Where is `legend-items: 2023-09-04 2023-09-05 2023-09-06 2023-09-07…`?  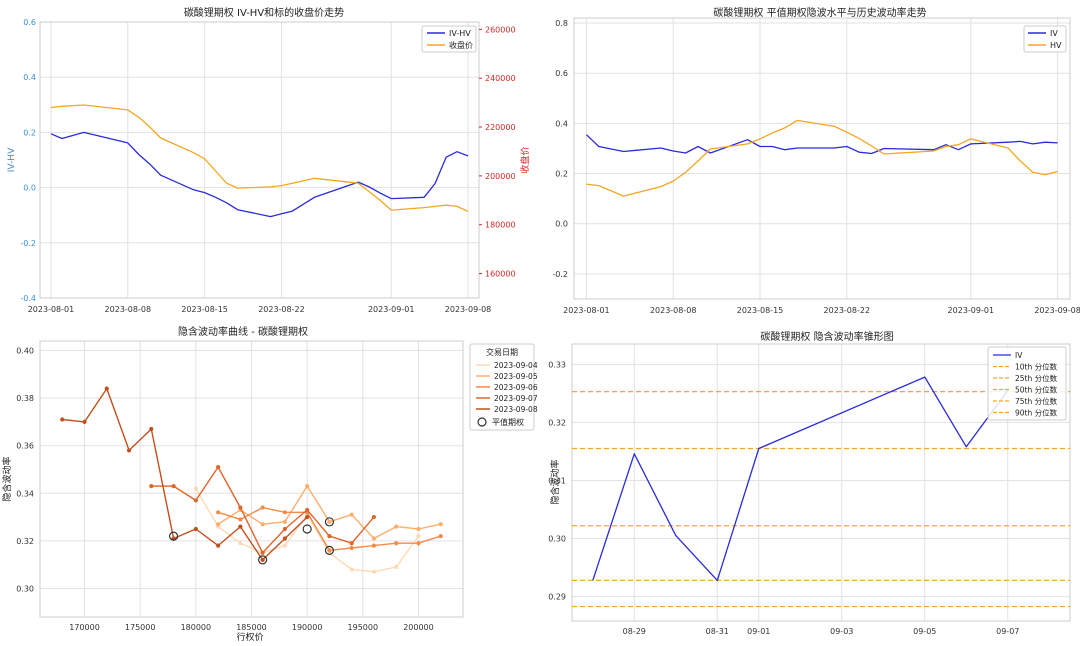 legend-items: 2023-09-04 2023-09-05 2023-09-06 2023-09-07… is located at coordinates (507, 387).